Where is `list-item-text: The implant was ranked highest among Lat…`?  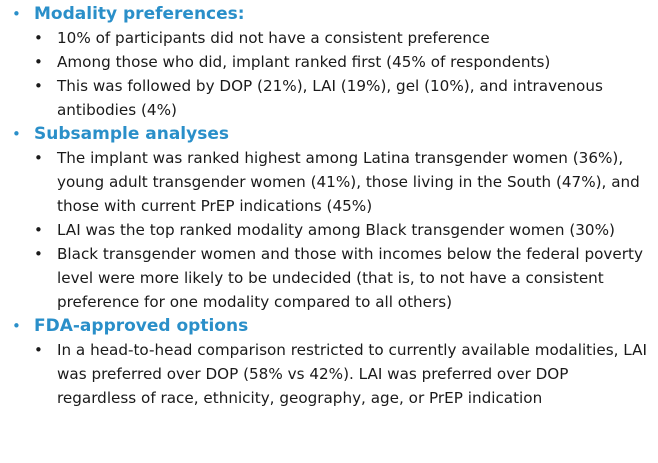 list-item-text: The implant was ranked highest among Lat… is located at coordinates (348, 182).